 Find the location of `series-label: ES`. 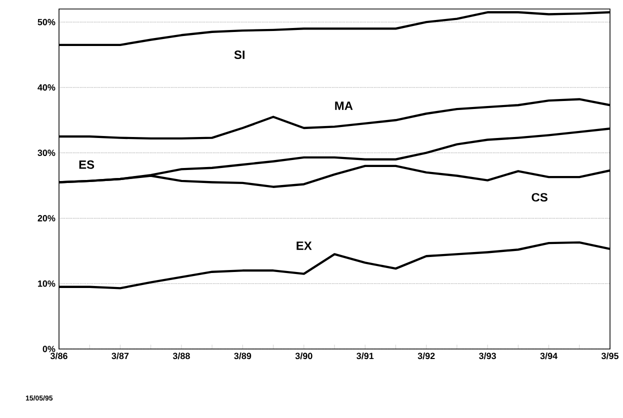

series-label: ES is located at coordinates (86, 164).